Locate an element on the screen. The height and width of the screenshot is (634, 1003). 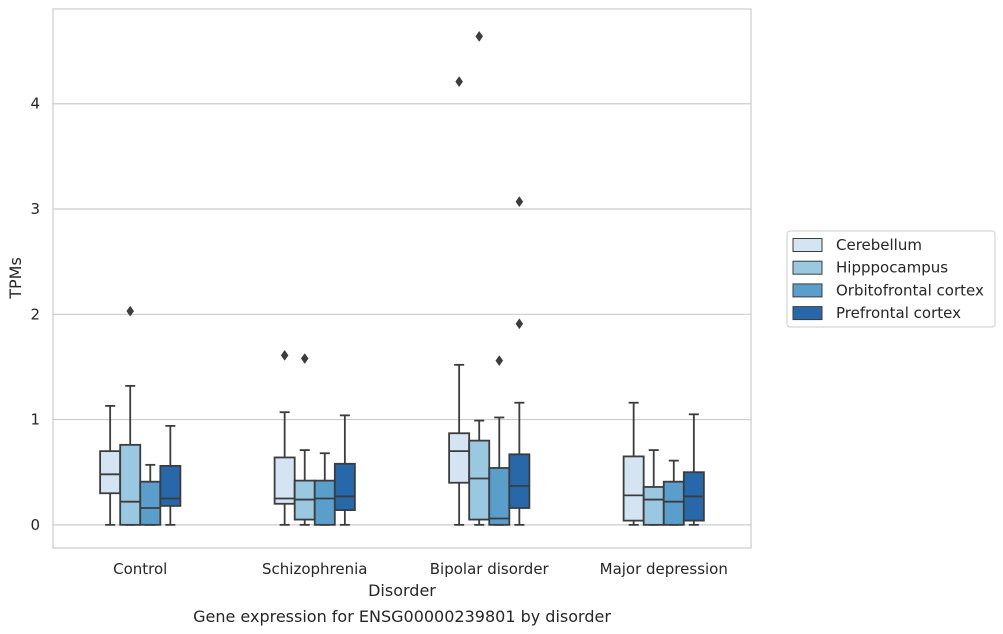
y-tick-label: 3 is located at coordinates (35, 209).